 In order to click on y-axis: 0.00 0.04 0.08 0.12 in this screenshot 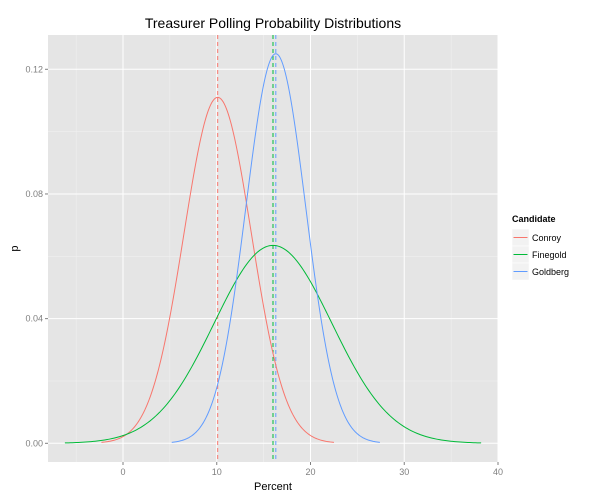, I will do `click(36, 256)`.